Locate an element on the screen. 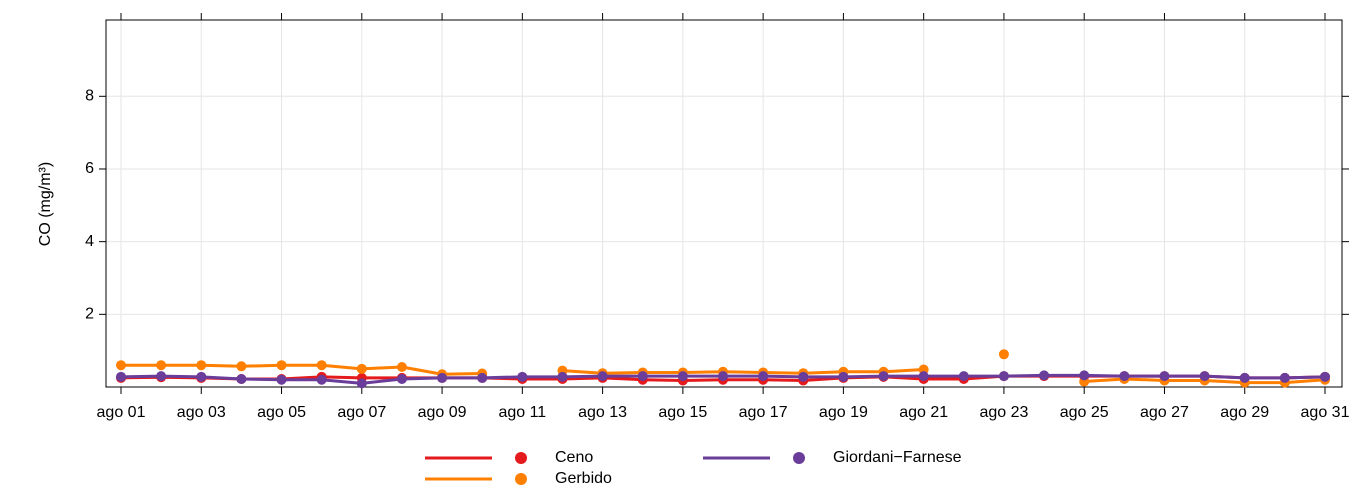 The width and height of the screenshot is (1354, 494). legend-label: Ceno is located at coordinates (574, 457).